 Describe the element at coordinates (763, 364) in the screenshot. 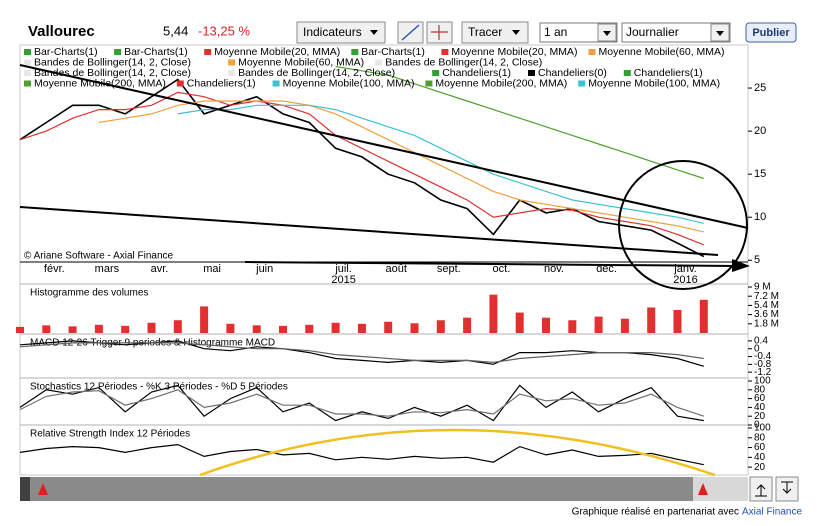

I see `y-tick-label: -0.8` at that location.